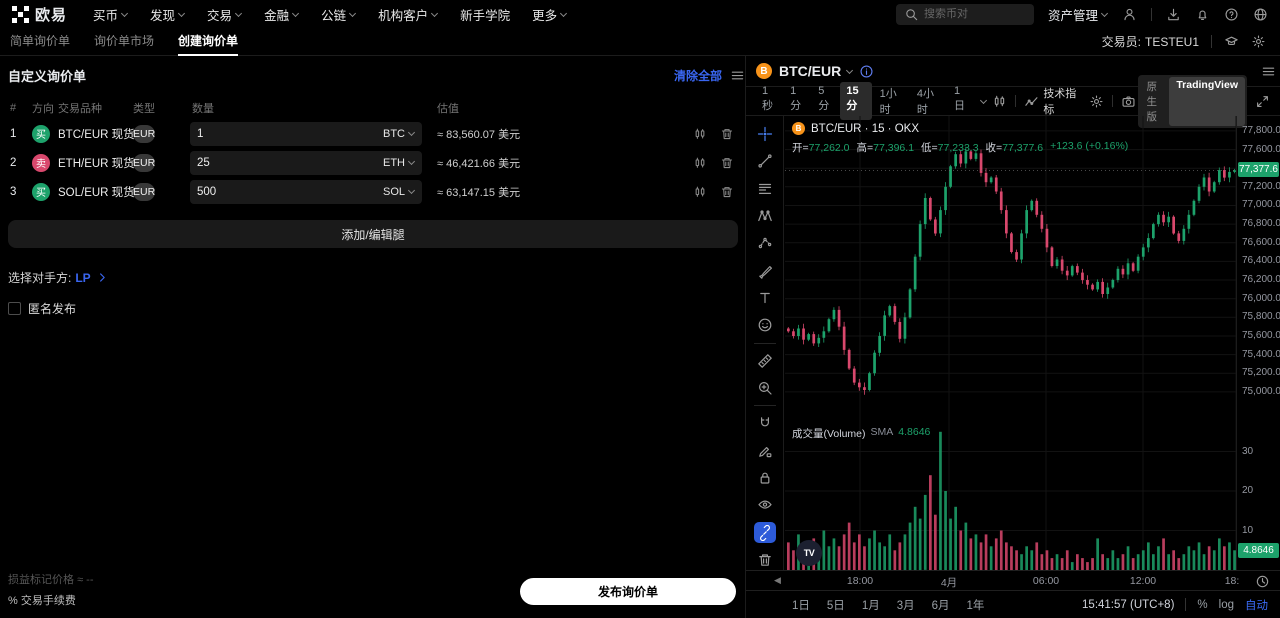  I want to click on timeframe-1秒: 1秒, so click(767, 98).